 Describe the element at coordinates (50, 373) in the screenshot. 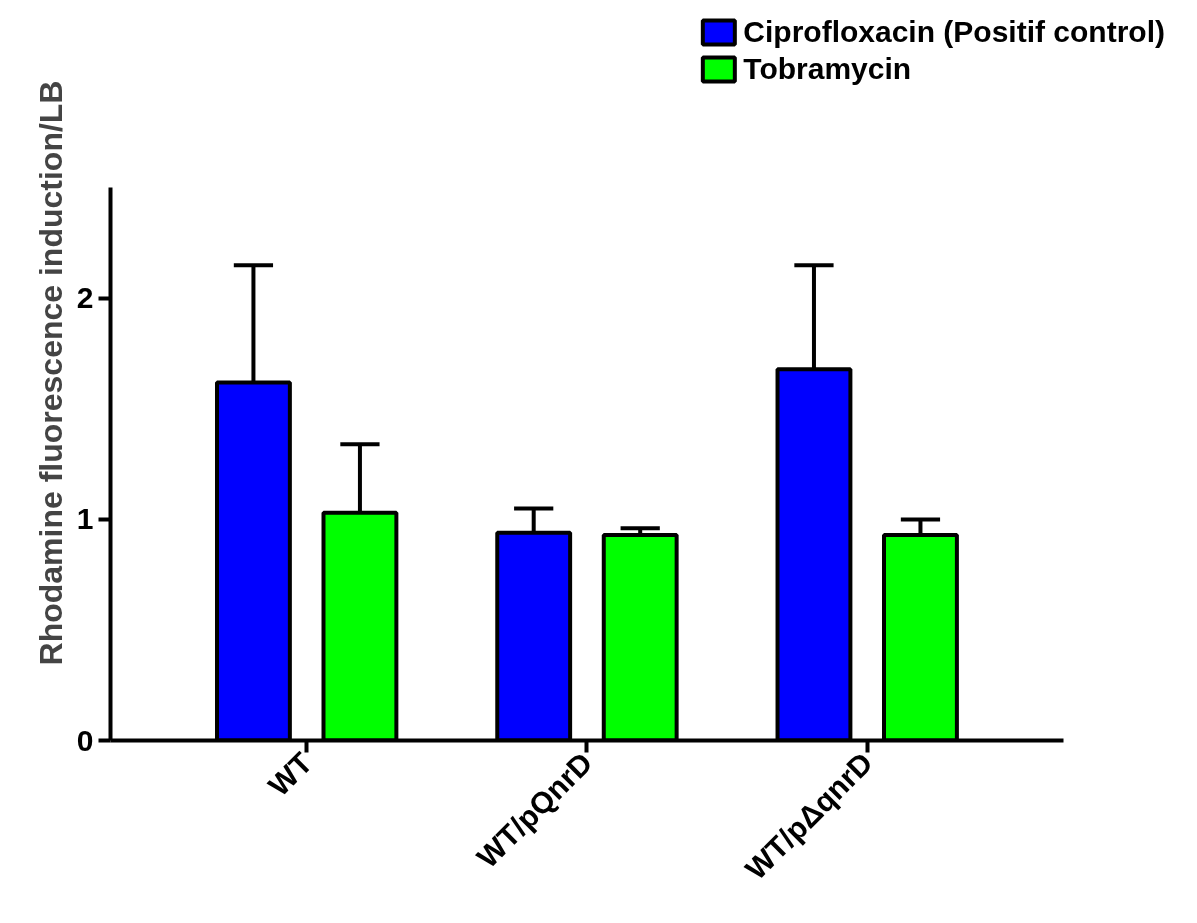

I see `y-axis-title: Rhodamine fluorescence induction/LB` at that location.